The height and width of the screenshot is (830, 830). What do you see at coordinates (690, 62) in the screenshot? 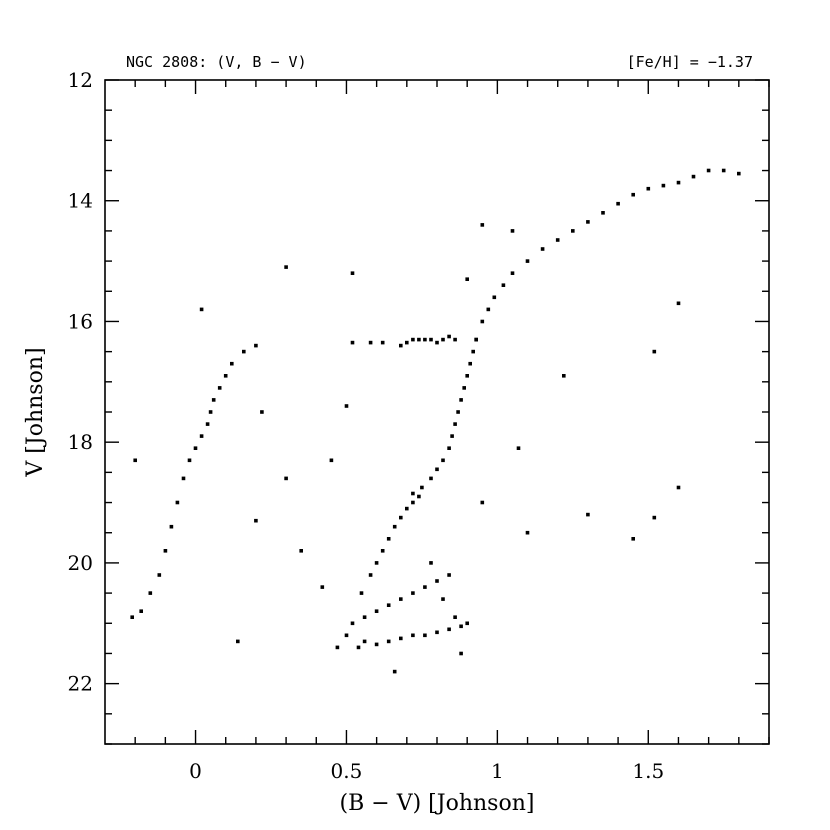
I see `metallicity-label: [Fe/H] = −1.37` at bounding box center [690, 62].